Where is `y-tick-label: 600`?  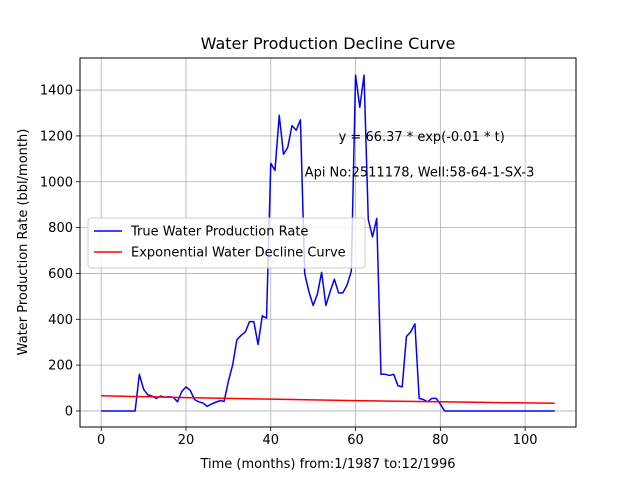
y-tick-label: 600 is located at coordinates (60, 274).